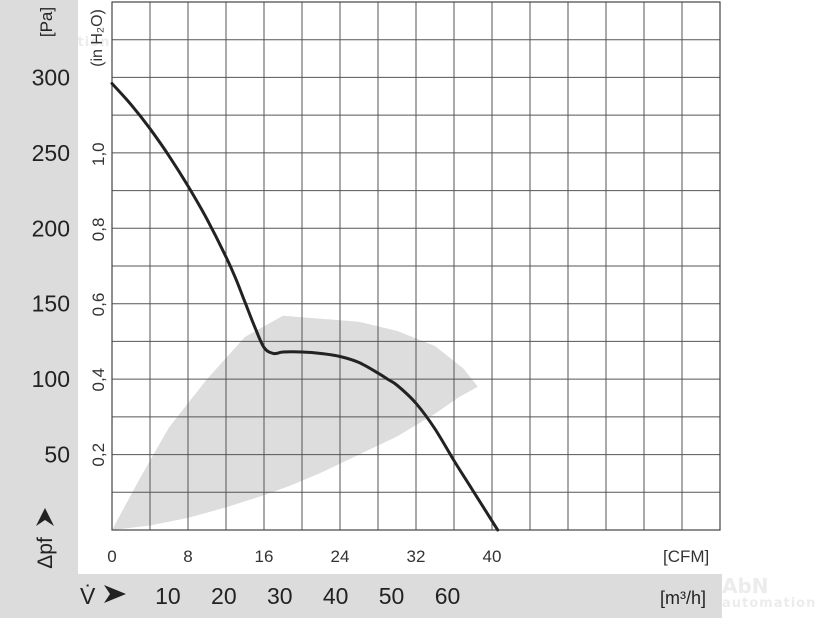  What do you see at coordinates (336, 596) in the screenshot?
I see `x2-tick-label: 40` at bounding box center [336, 596].